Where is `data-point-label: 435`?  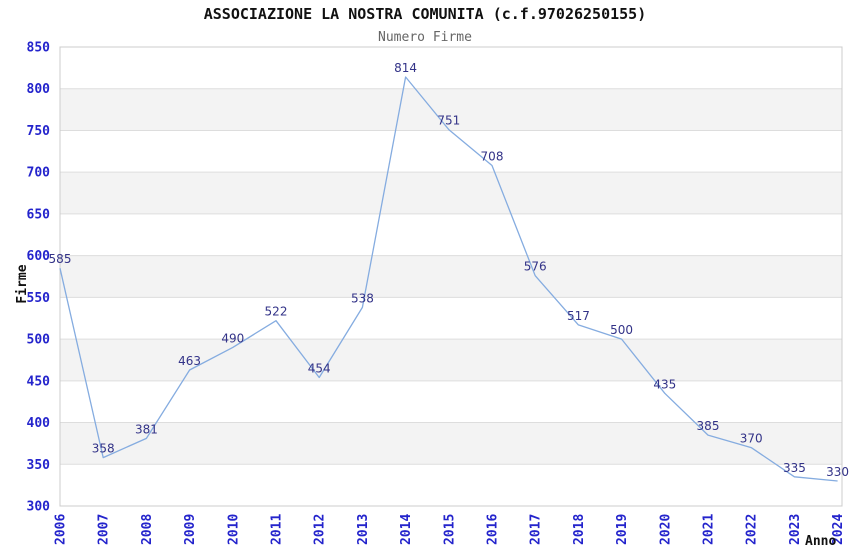 data-point-label: 435 is located at coordinates (664, 384).